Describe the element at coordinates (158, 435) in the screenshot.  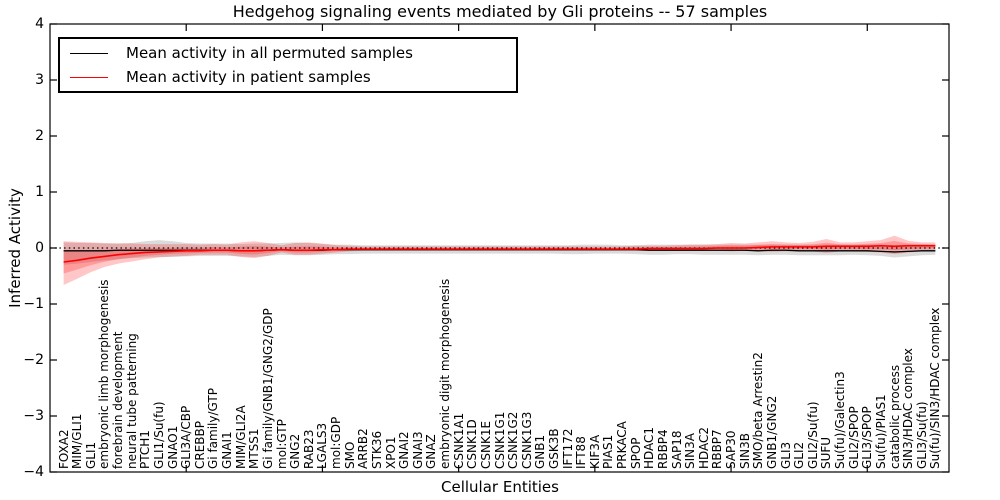
I see `x-category-label: GLI1/Su(fu)` at that location.